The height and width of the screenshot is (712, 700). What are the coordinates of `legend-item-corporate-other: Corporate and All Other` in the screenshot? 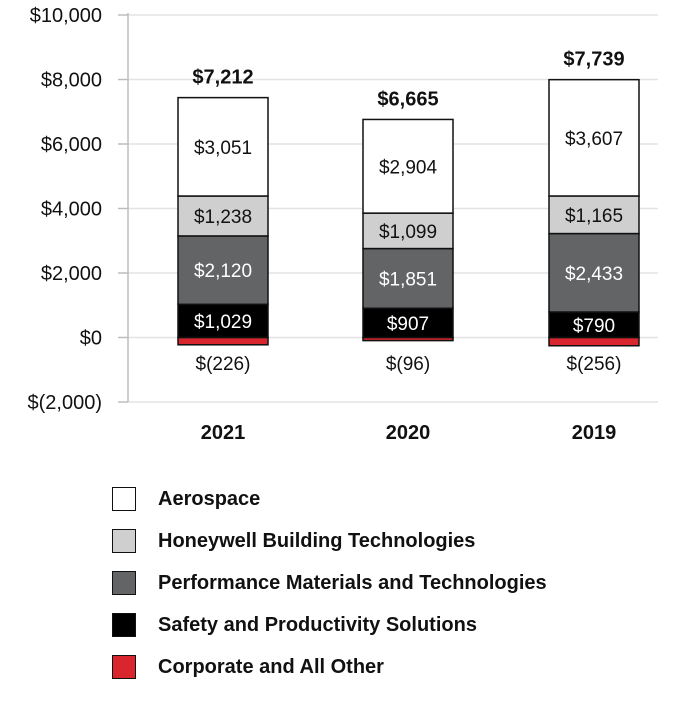 It's located at (329, 667).